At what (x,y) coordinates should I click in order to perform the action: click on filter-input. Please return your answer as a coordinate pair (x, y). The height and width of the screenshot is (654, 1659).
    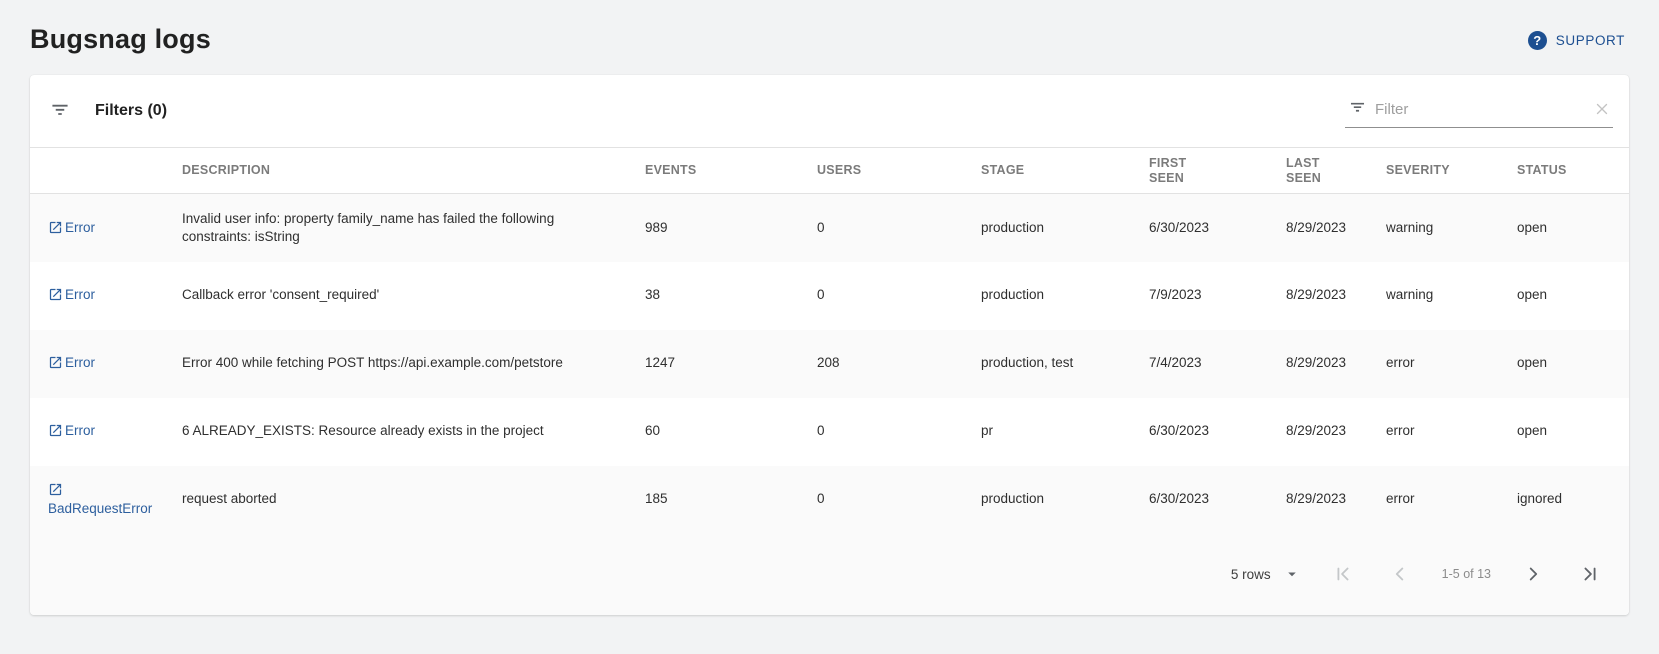
    Looking at the image, I should click on (1479, 109).